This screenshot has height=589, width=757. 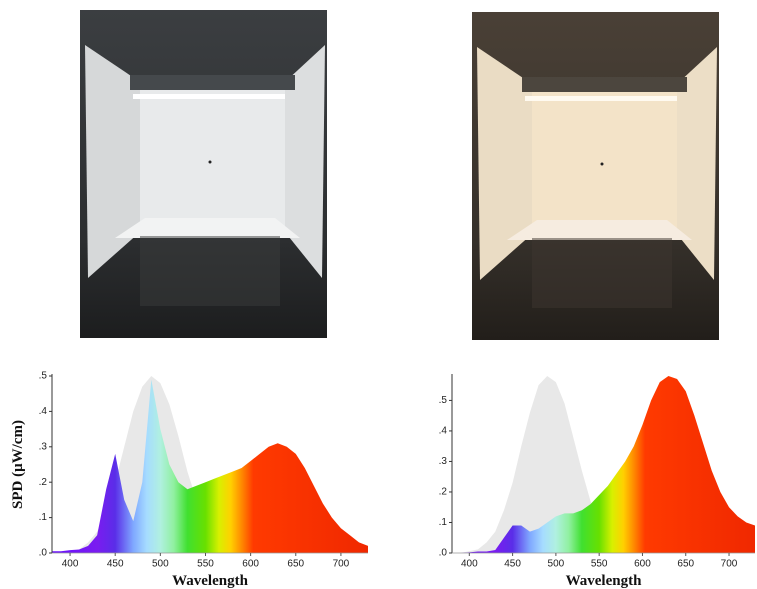 I want to click on y-axis-label: SPD (μW/cm), so click(x=18, y=464).